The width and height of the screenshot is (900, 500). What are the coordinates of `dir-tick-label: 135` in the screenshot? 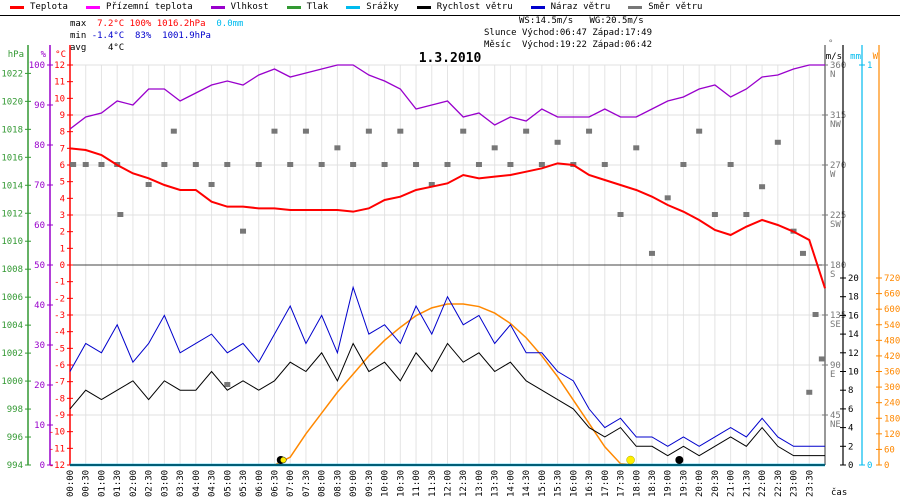 It's located at (838, 316).